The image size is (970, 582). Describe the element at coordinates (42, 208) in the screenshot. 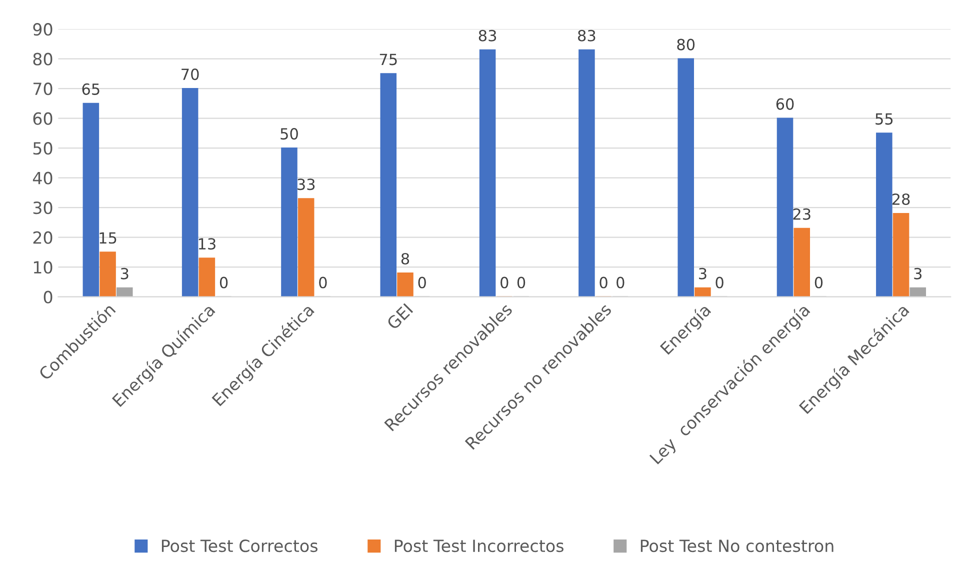

I see `y-tick-label: 30` at that location.